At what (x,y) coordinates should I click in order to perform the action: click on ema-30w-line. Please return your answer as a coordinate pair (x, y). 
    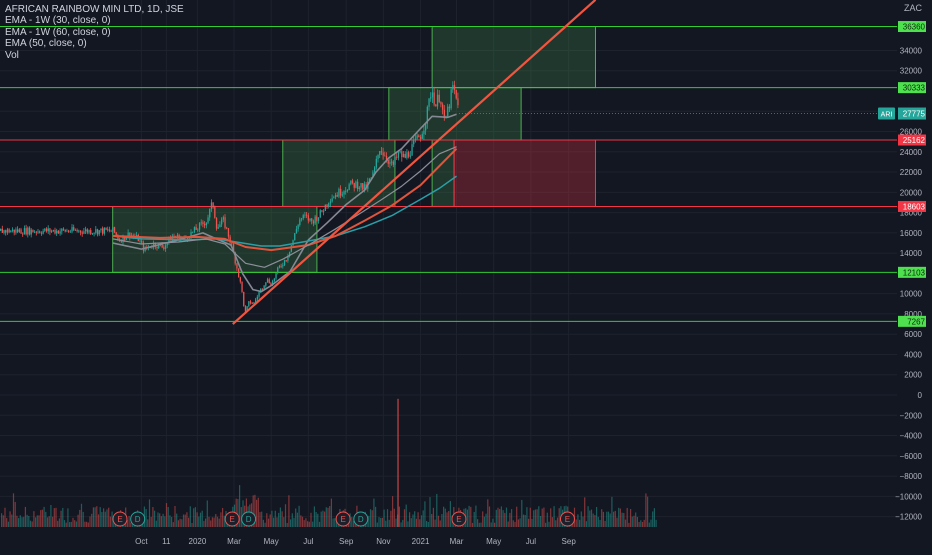
    Looking at the image, I should click on (284, 207).